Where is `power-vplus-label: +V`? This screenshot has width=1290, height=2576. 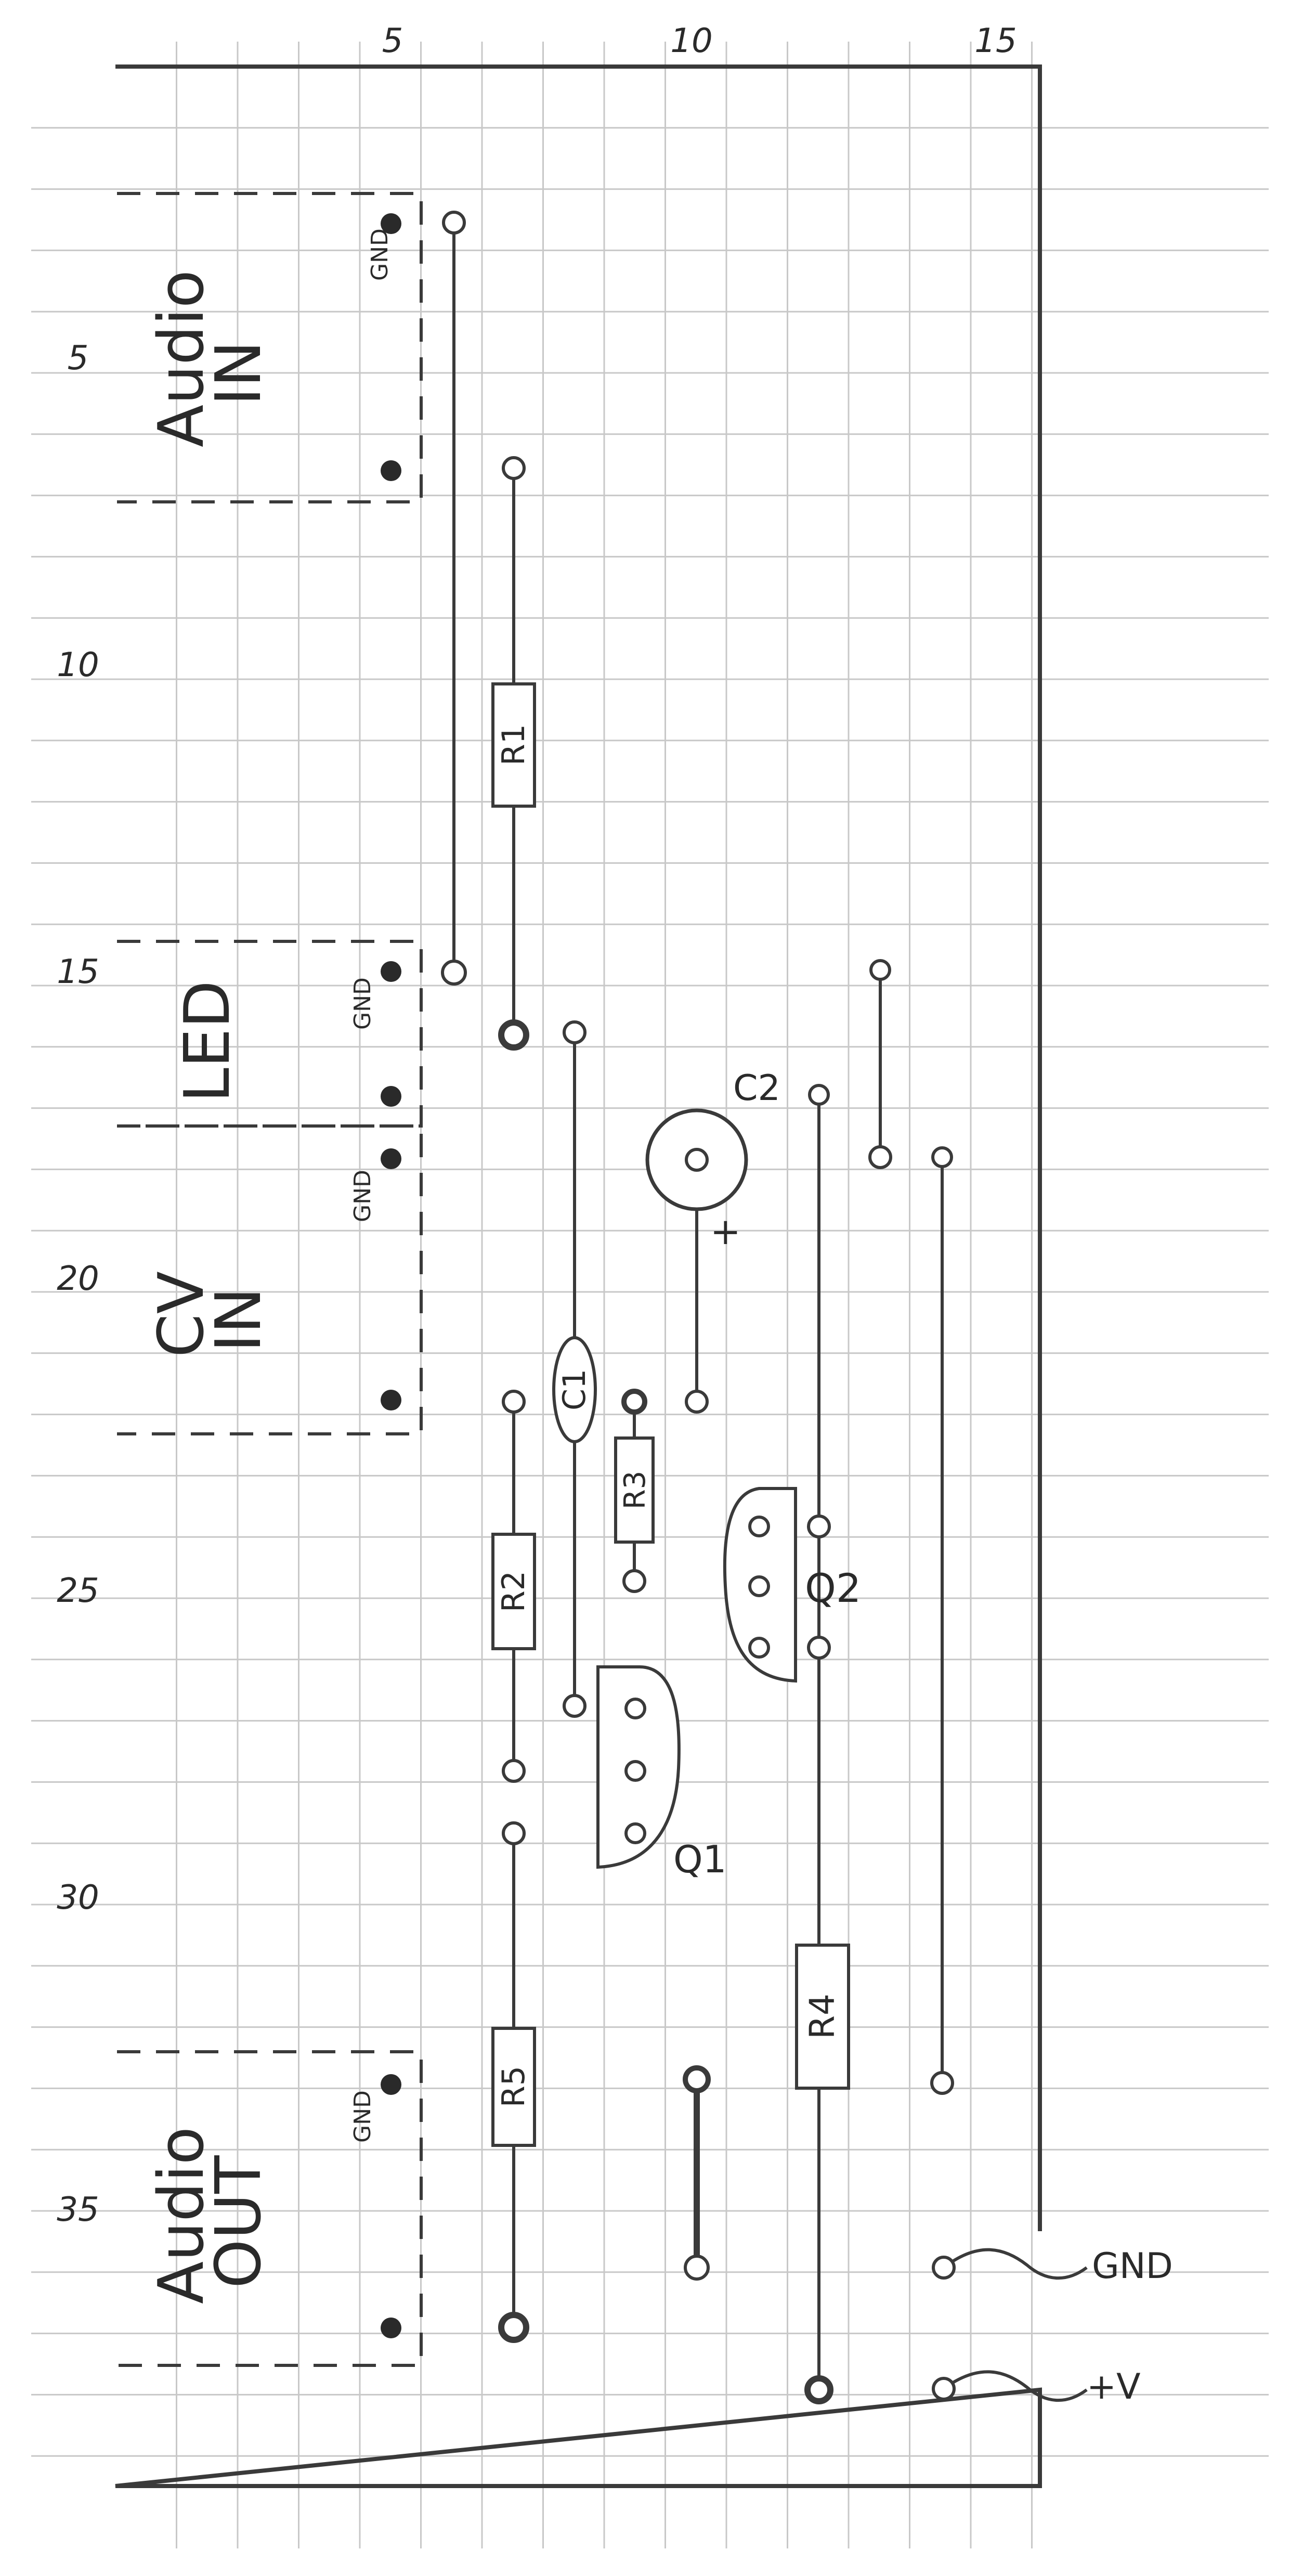
power-vplus-label: +V is located at coordinates (1114, 2387).